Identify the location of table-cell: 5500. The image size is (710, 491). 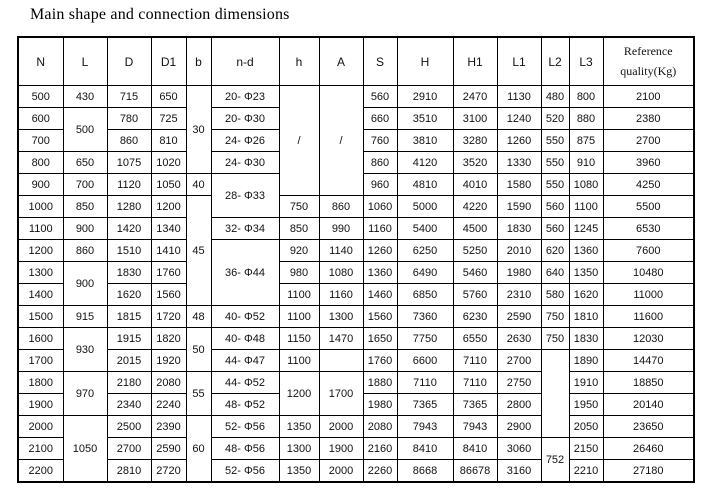
(648, 206).